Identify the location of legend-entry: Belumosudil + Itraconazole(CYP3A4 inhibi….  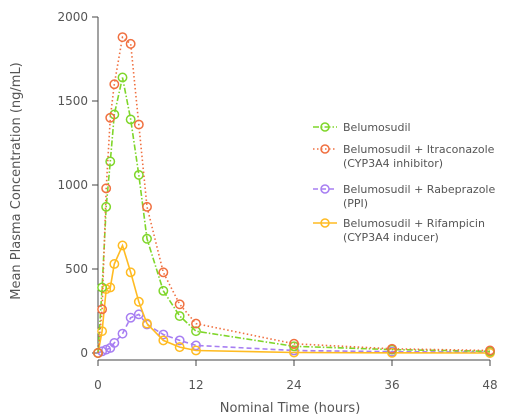
(404, 156).